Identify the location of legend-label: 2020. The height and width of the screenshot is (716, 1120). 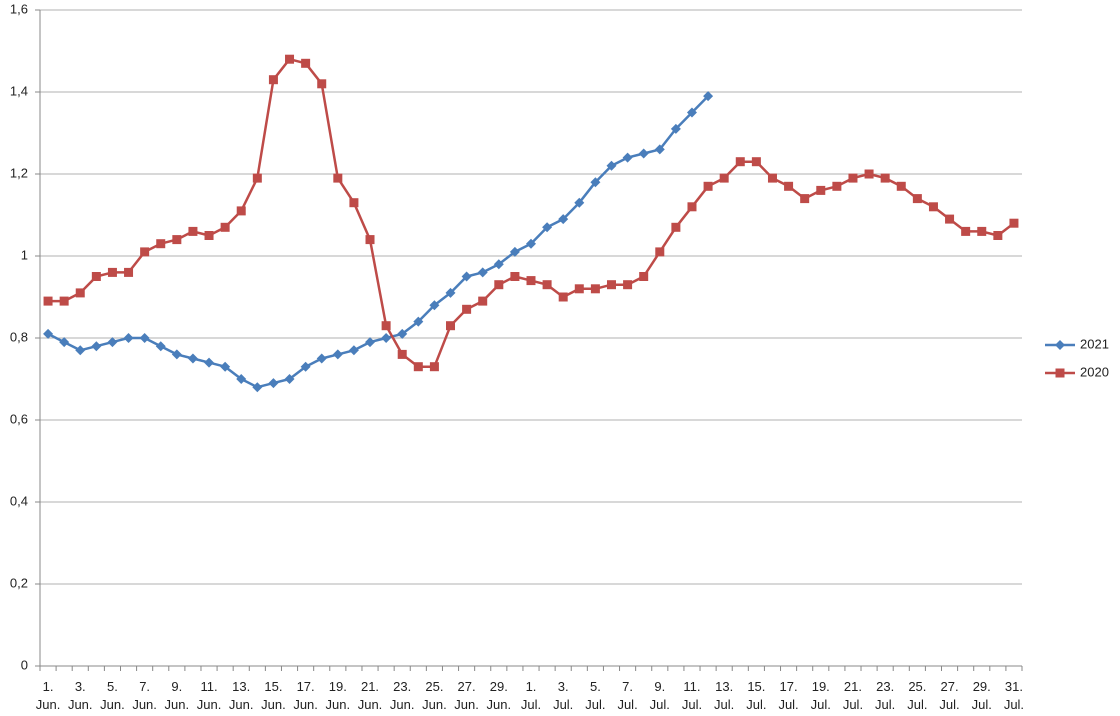
(1094, 371).